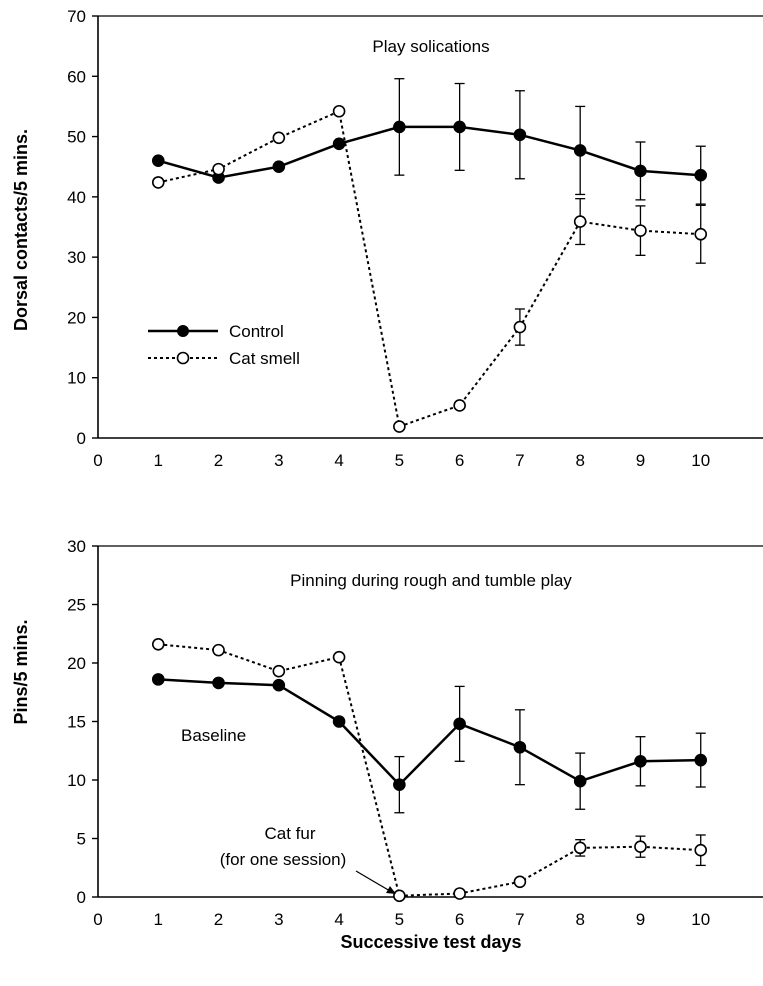 The height and width of the screenshot is (986, 763). Describe the element at coordinates (81, 839) in the screenshot. I see `y-tick-label: 5` at that location.